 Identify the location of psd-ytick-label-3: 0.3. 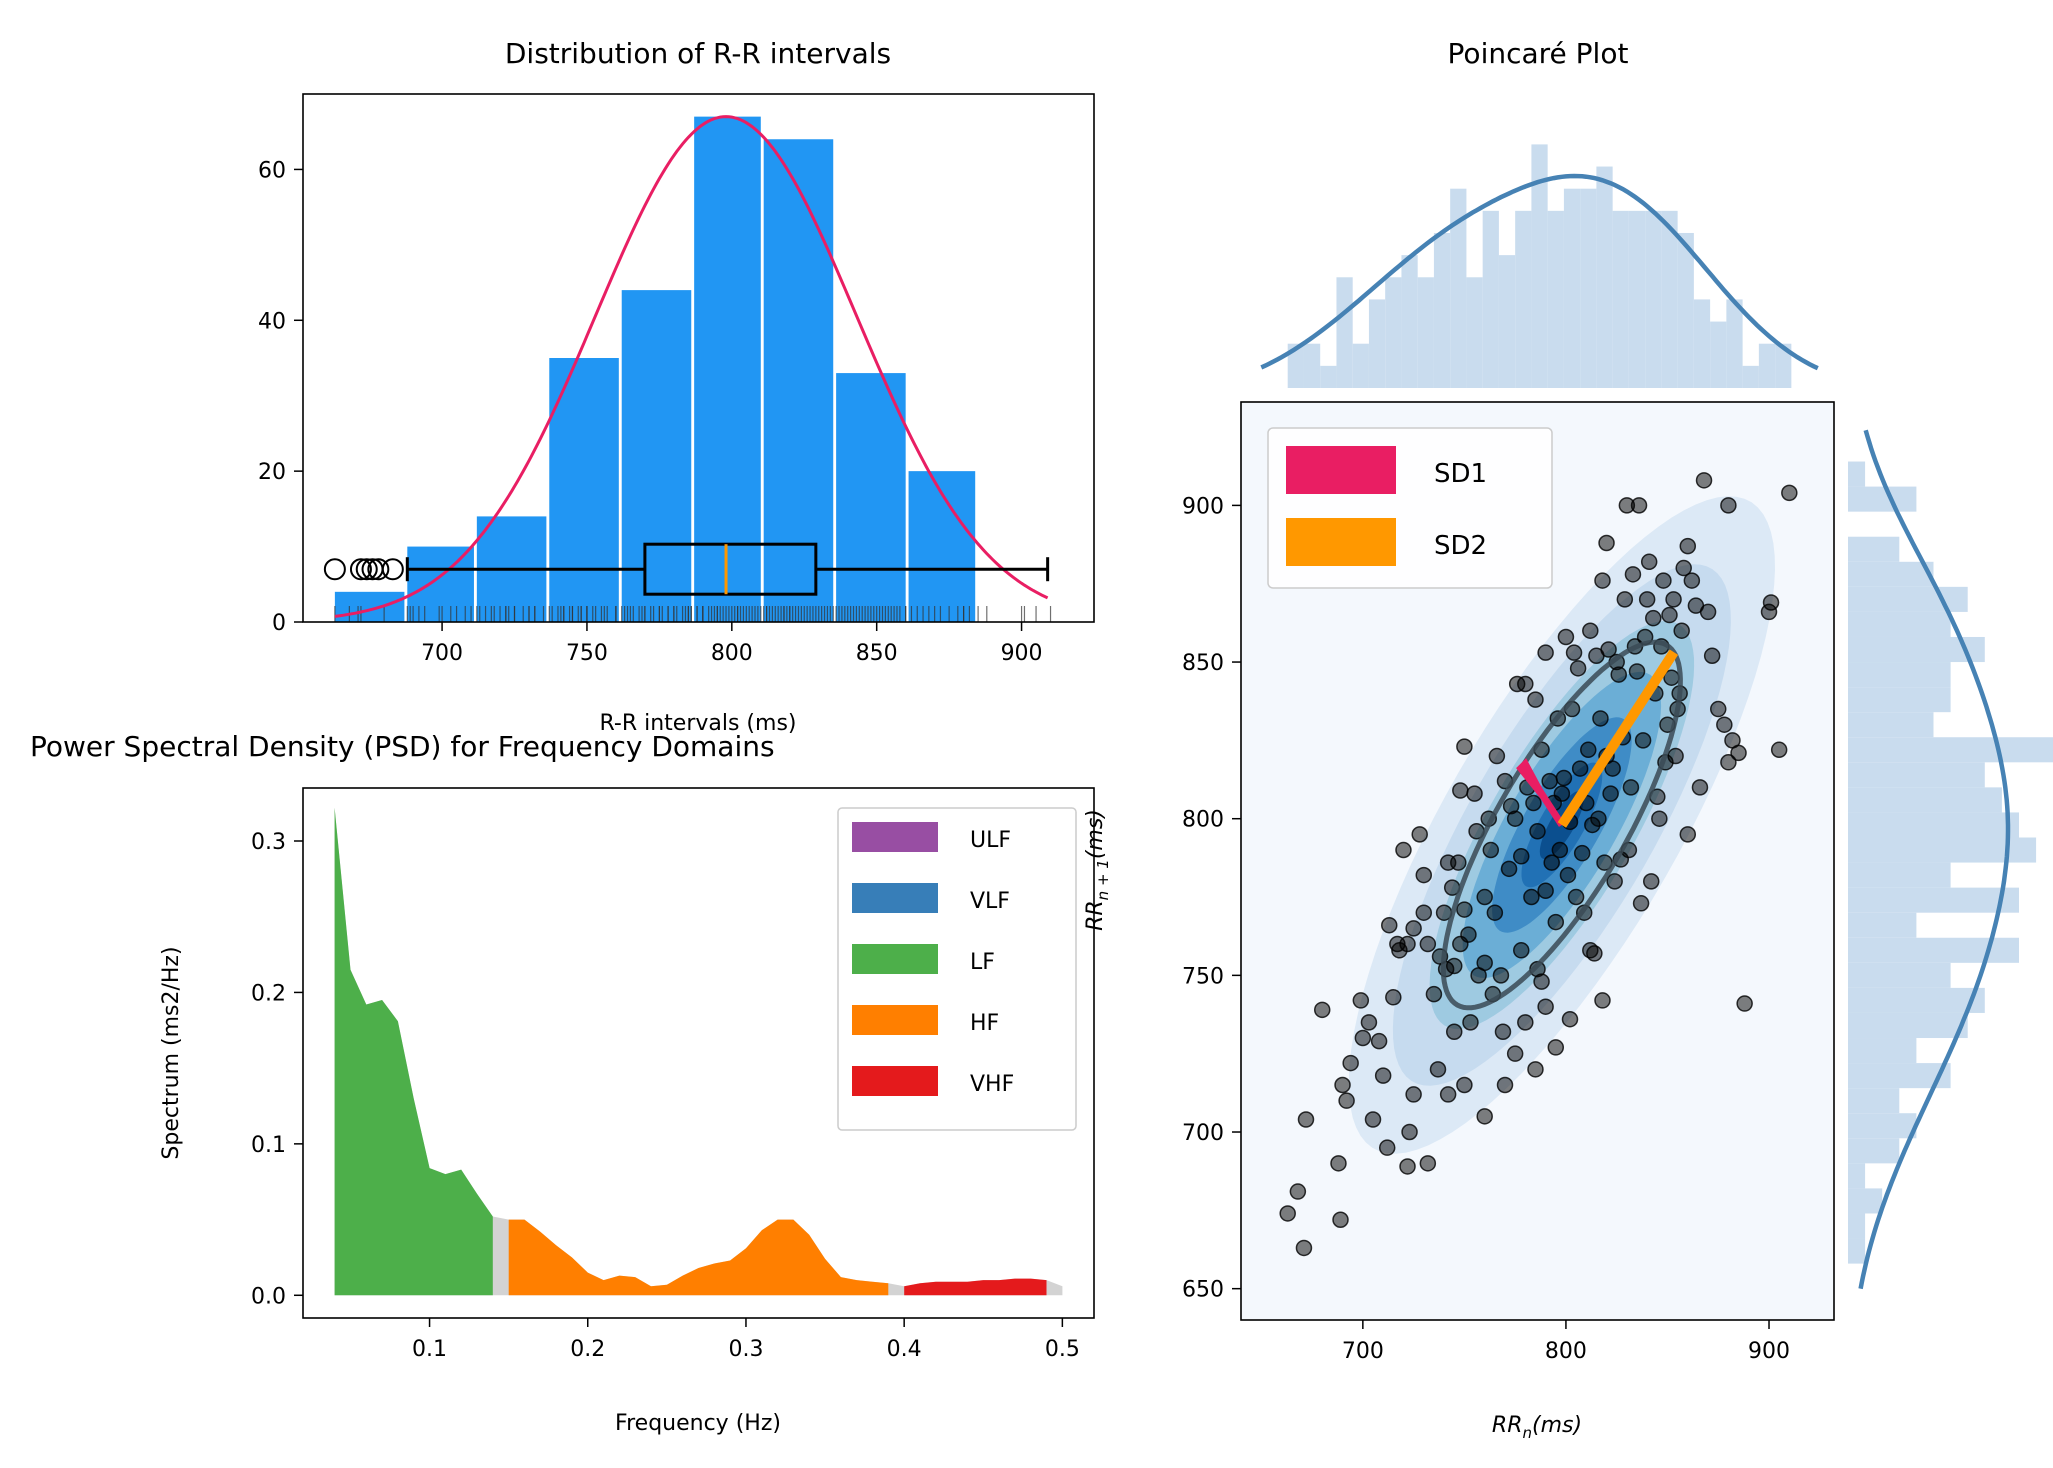
(268, 842).